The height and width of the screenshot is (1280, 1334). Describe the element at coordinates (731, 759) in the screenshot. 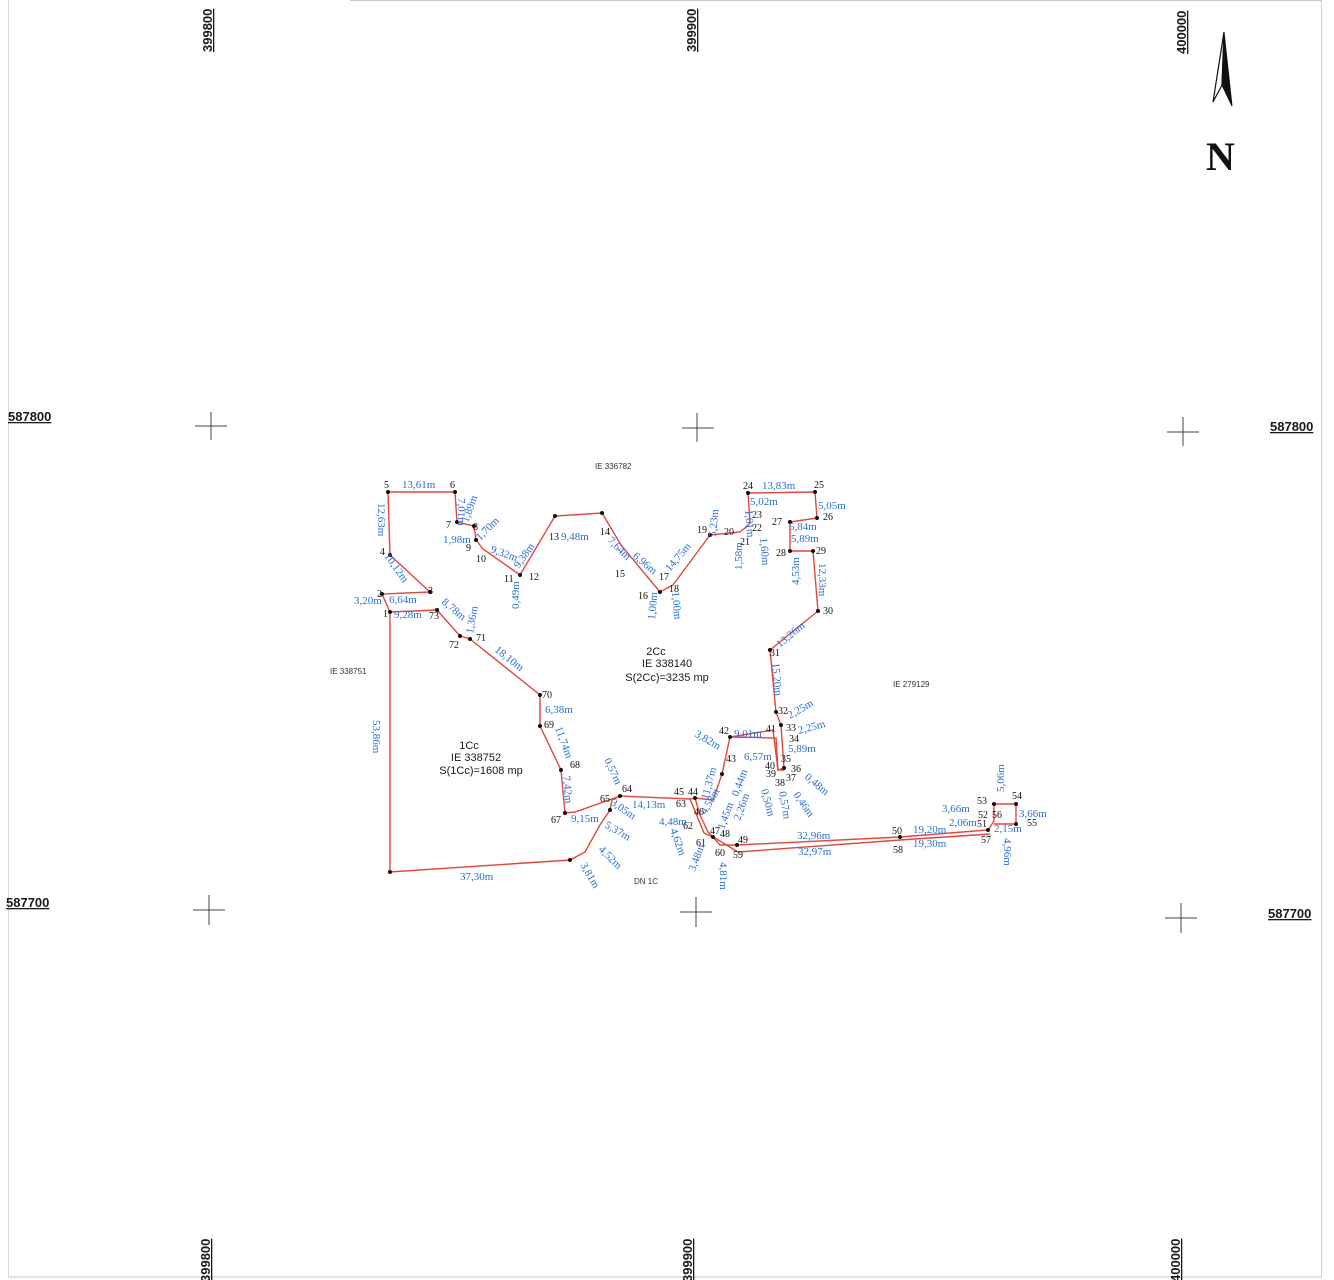

I see `point-label: 43` at that location.